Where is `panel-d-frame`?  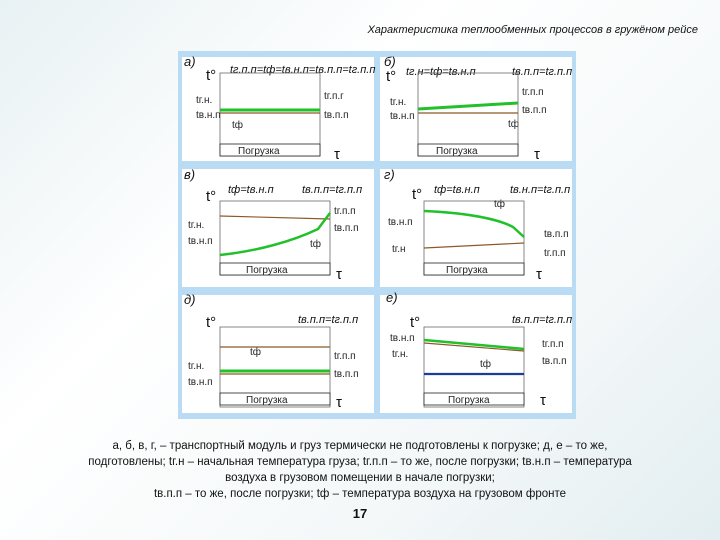 panel-d-frame is located at coordinates (275, 367).